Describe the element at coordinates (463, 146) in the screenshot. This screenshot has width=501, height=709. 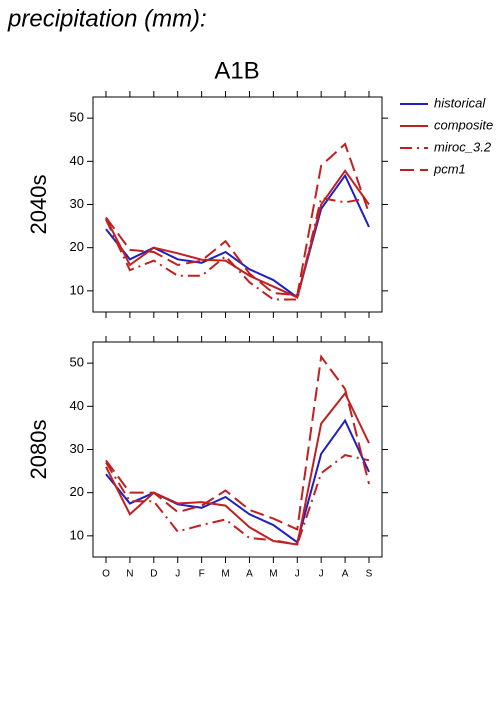
I see `legend-label: miroc_3.2` at that location.